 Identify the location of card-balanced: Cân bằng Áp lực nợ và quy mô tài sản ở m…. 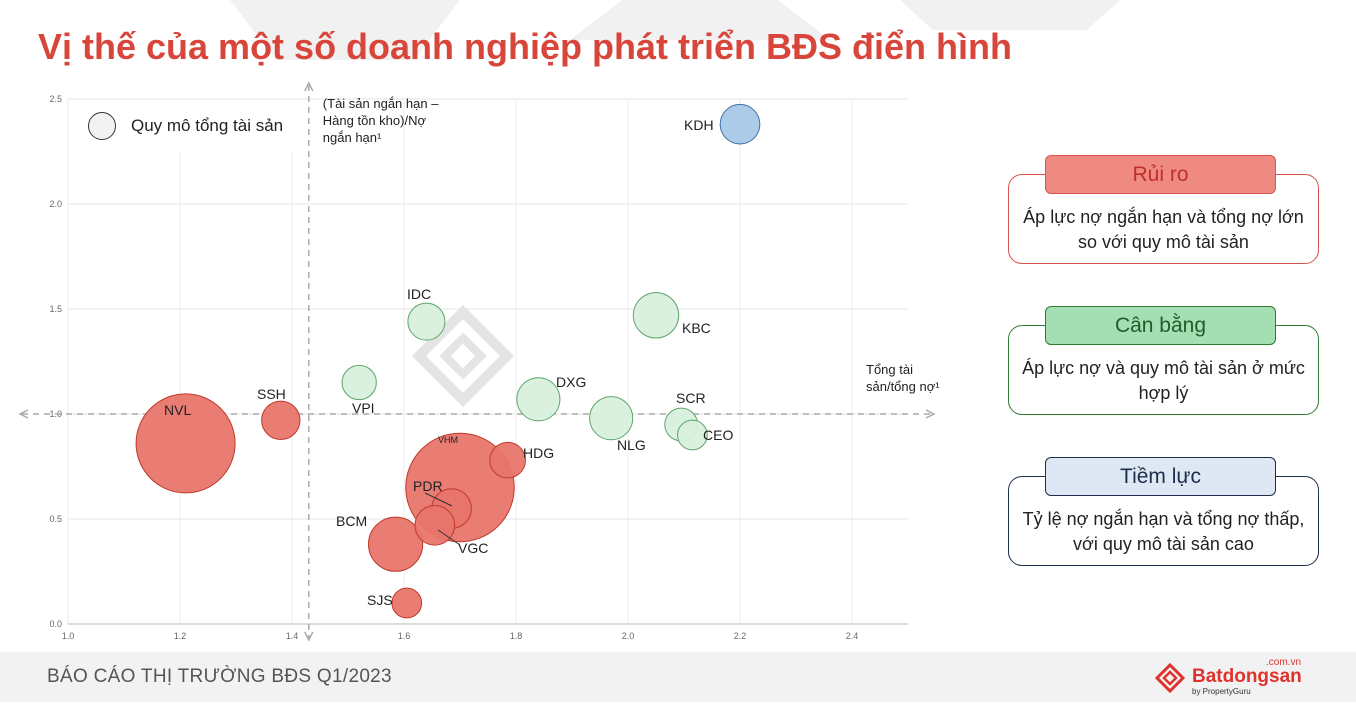
(1163, 360).